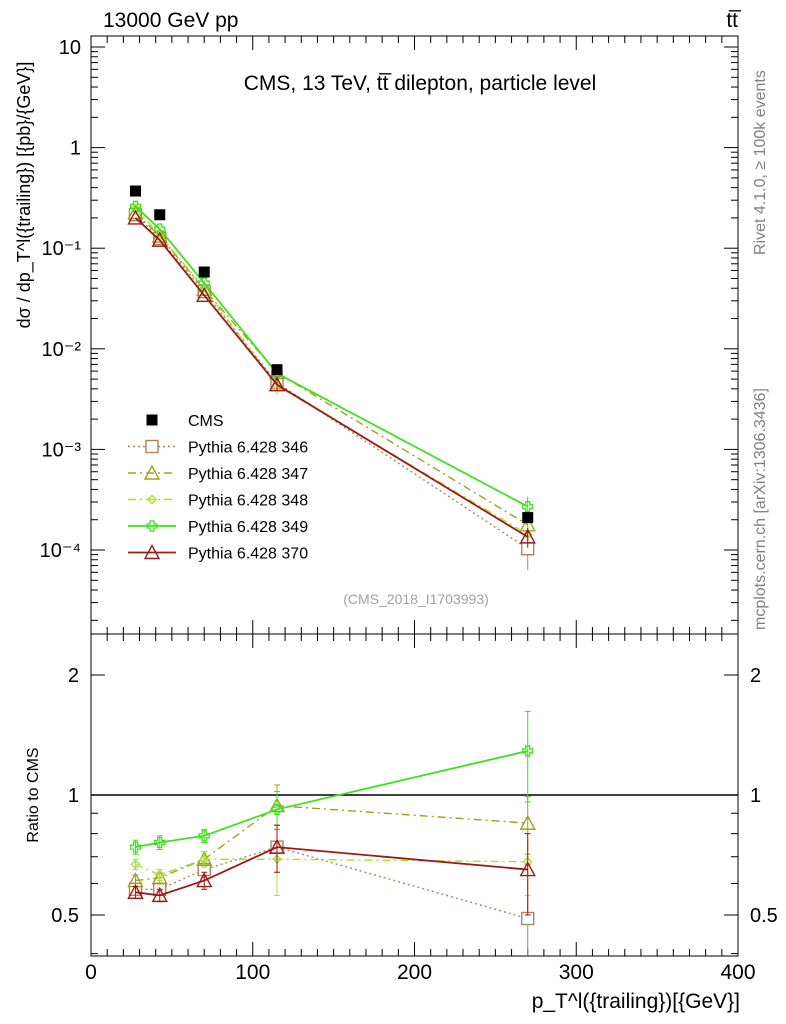 The height and width of the screenshot is (1024, 786). What do you see at coordinates (70, 48) in the screenshot?
I see `y-tick-label: 10` at bounding box center [70, 48].